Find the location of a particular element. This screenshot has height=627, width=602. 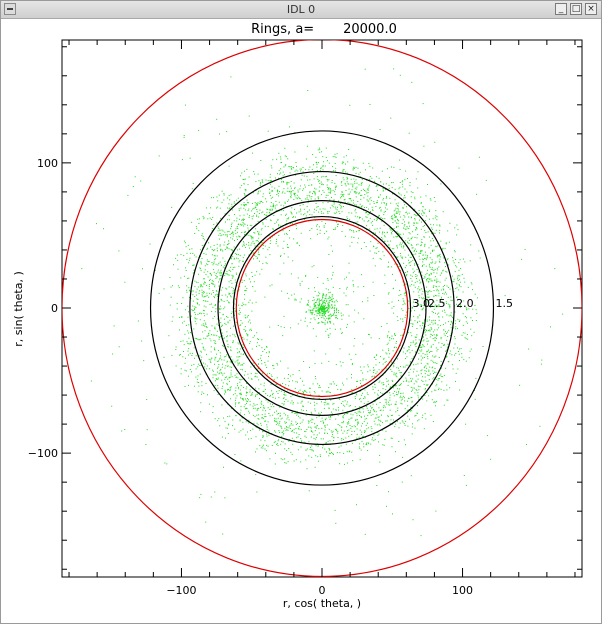

close-button: × is located at coordinates (591, 9).